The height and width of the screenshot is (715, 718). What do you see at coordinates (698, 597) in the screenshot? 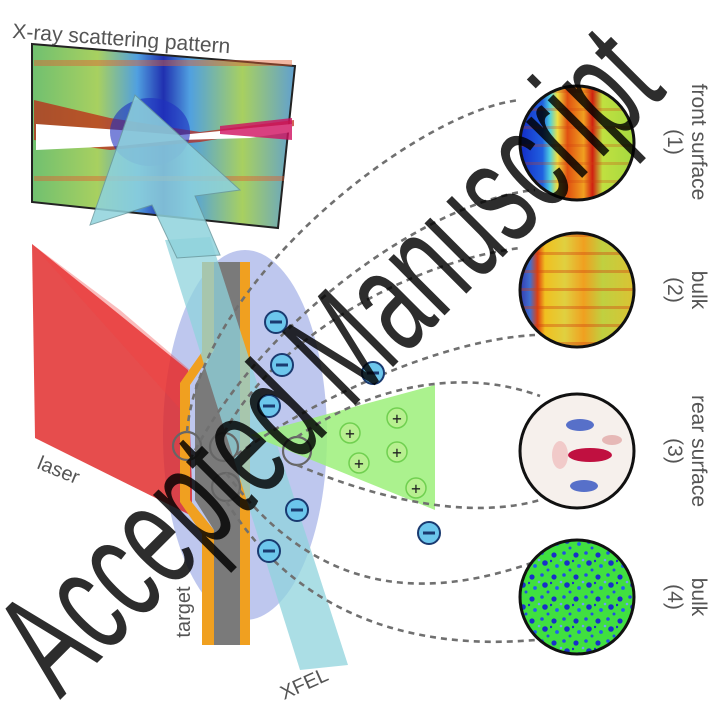
I see `panel-4-name: bulk` at bounding box center [698, 597].